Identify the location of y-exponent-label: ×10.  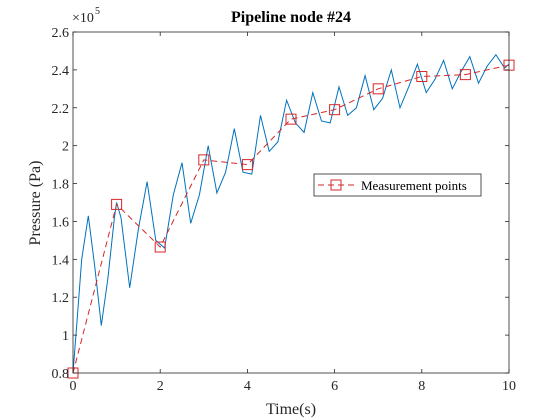
(83, 18).